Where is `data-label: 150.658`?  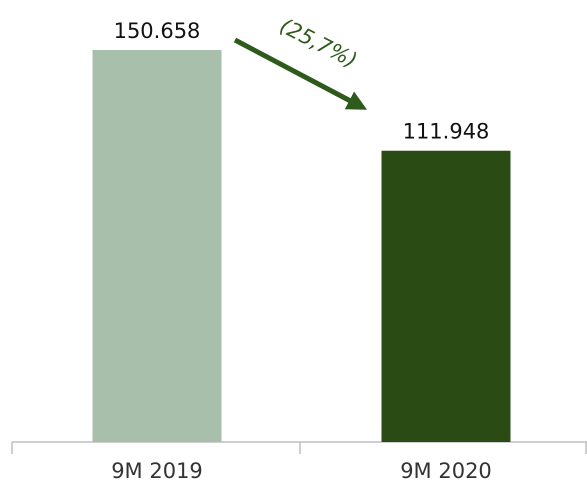 data-label: 150.658 is located at coordinates (157, 31).